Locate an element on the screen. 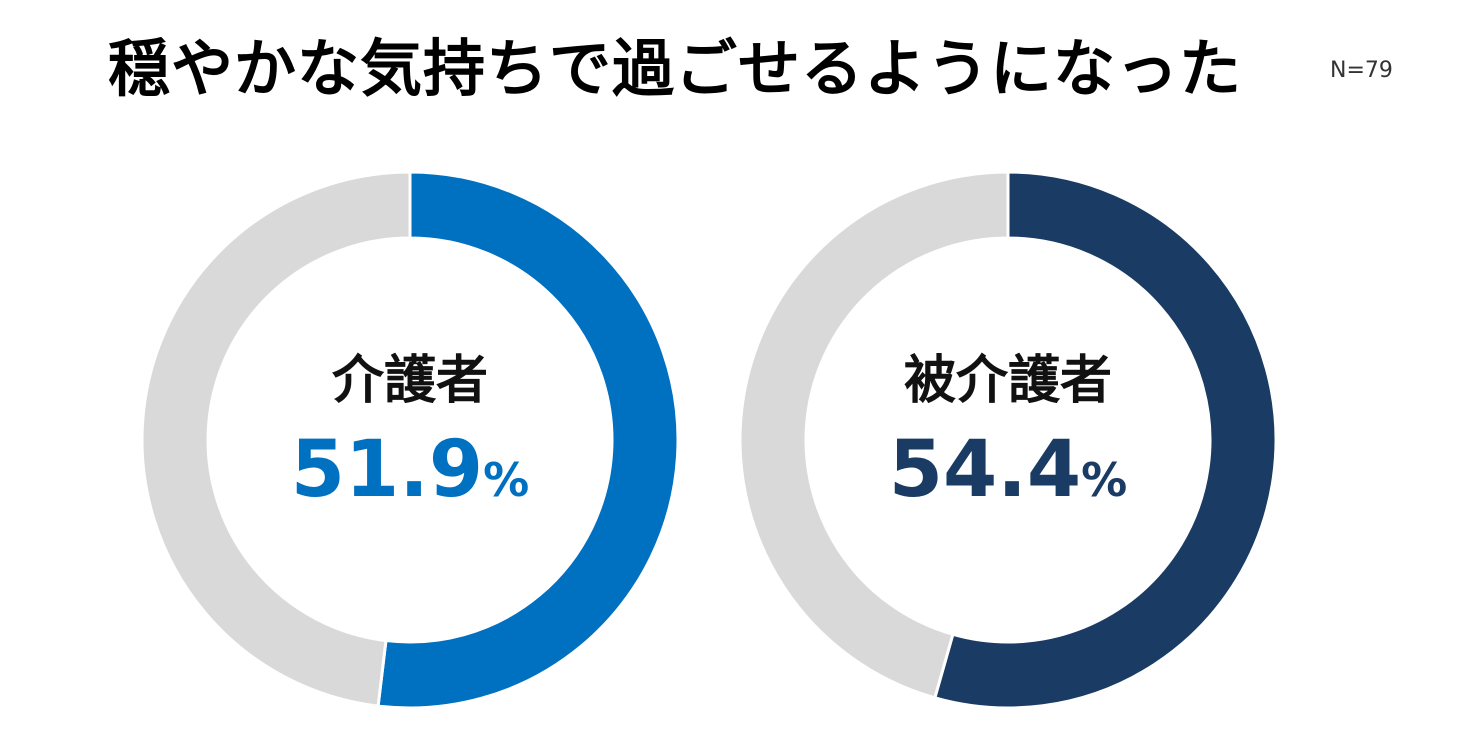  donut-value-number-caregiver: 51.9 is located at coordinates (387, 470).